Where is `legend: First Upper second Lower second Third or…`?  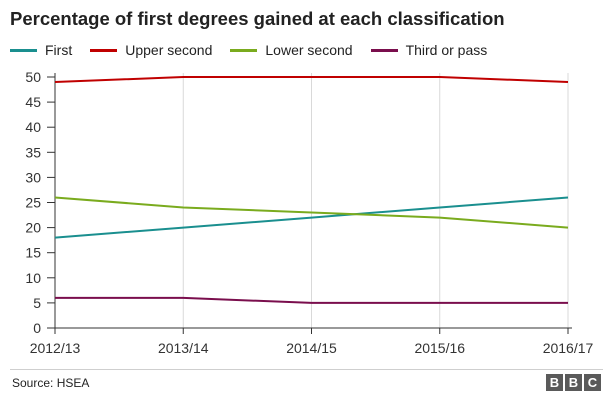
legend: First Upper second Lower second Third or… is located at coordinates (257, 50).